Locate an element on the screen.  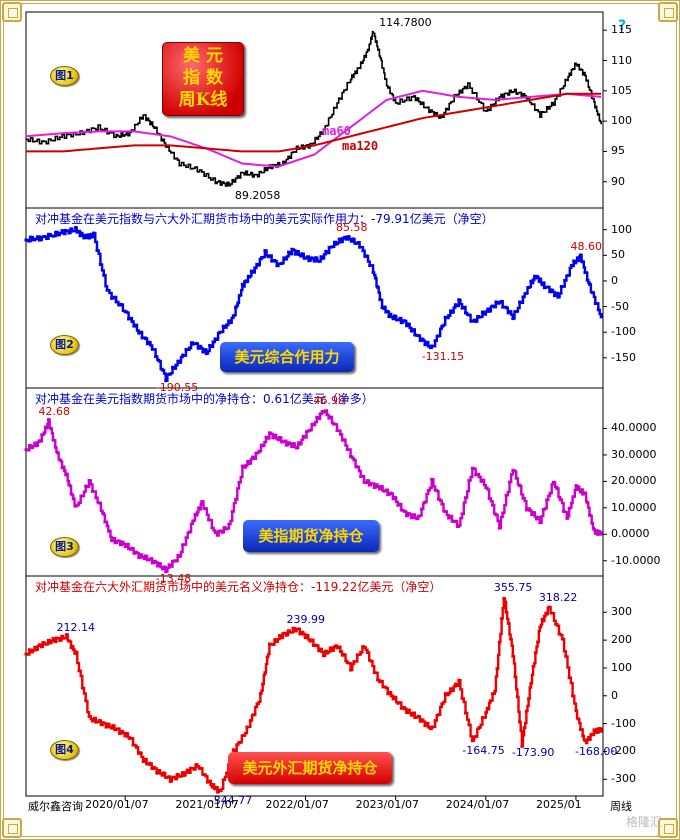
data-annotation: 46.99 is located at coordinates (329, 400).